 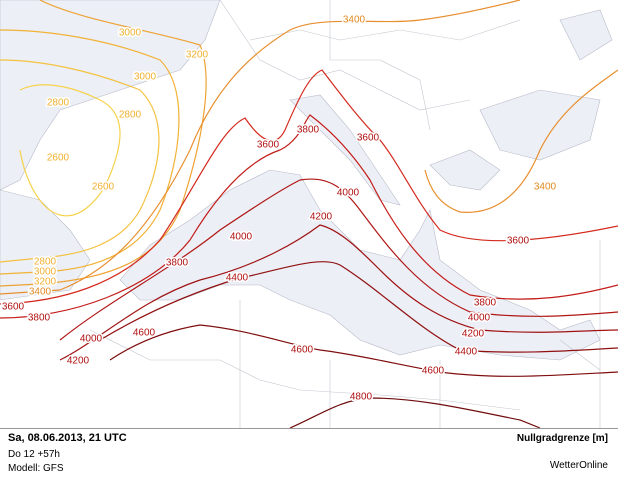 I want to click on brand: WetterOnline, so click(x=578, y=465).